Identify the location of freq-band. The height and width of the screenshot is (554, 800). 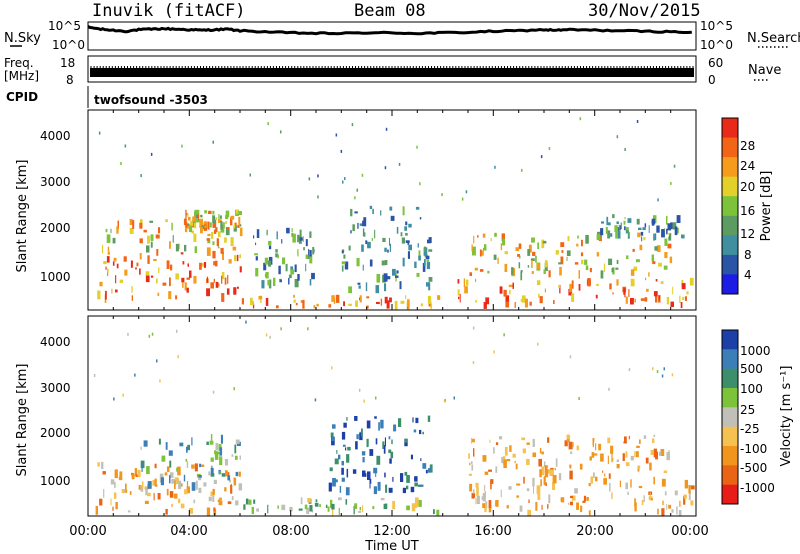
(392, 72).